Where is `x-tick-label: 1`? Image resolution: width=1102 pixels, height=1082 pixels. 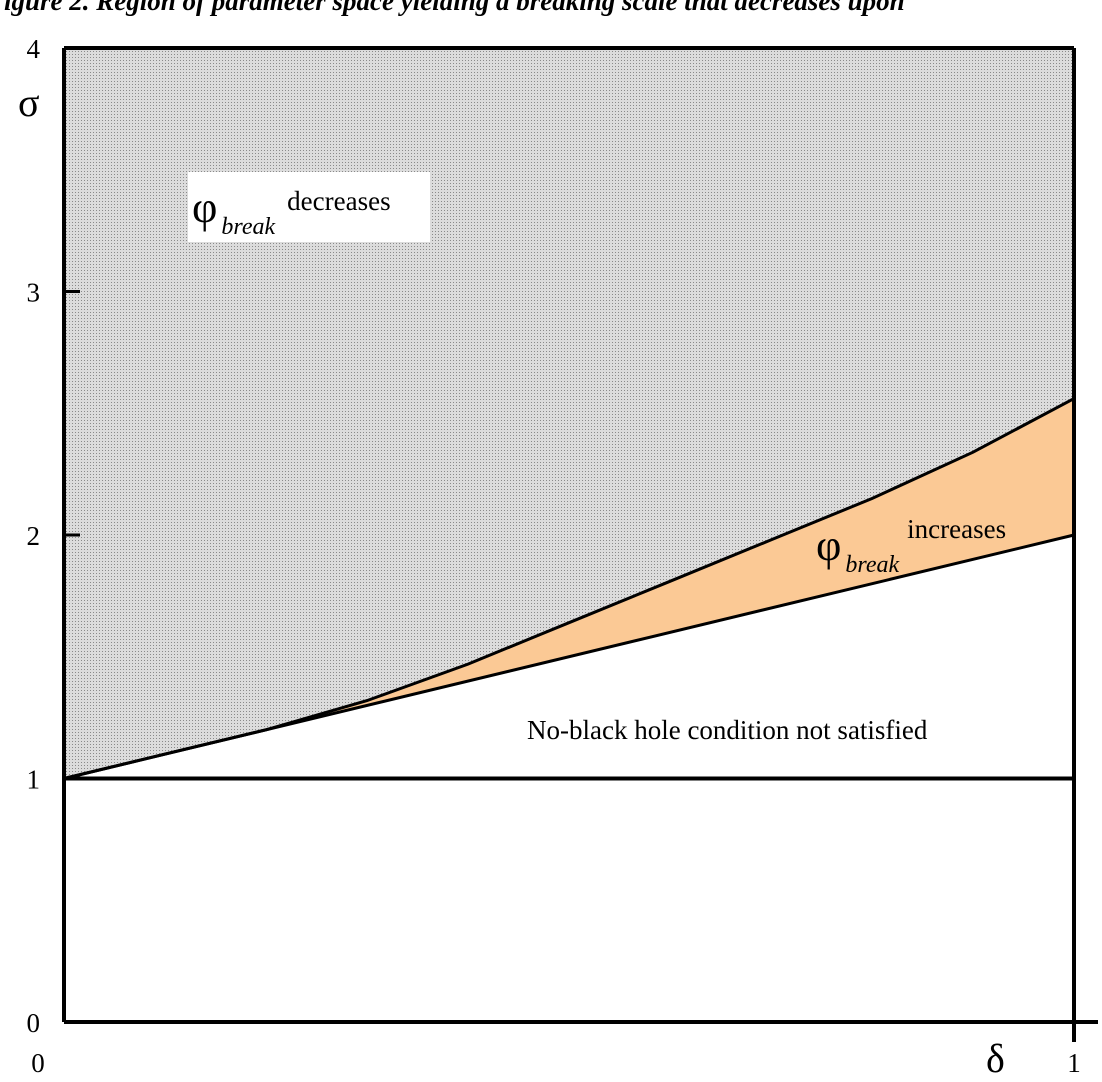
x-tick-label: 1 is located at coordinates (1074, 1063).